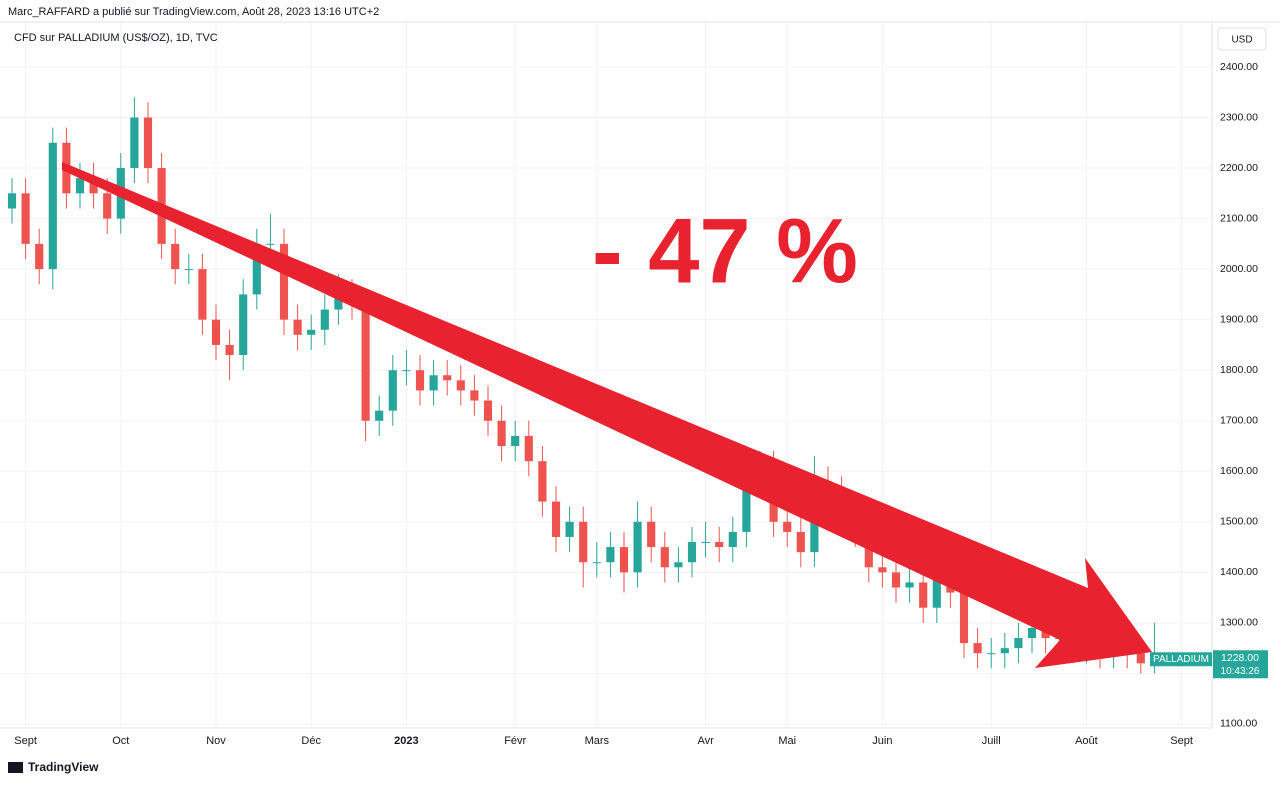 This screenshot has width=1280, height=789. I want to click on y-tick-label: 1900.00, so click(1239, 319).